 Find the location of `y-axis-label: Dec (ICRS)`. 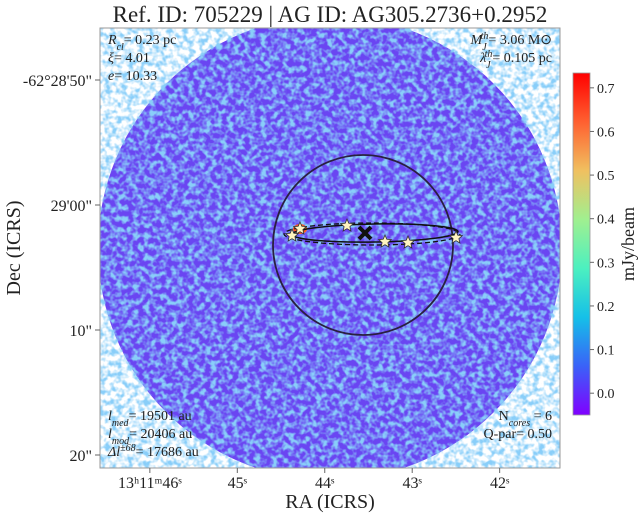

y-axis-label: Dec (ICRS) is located at coordinates (14, 248).